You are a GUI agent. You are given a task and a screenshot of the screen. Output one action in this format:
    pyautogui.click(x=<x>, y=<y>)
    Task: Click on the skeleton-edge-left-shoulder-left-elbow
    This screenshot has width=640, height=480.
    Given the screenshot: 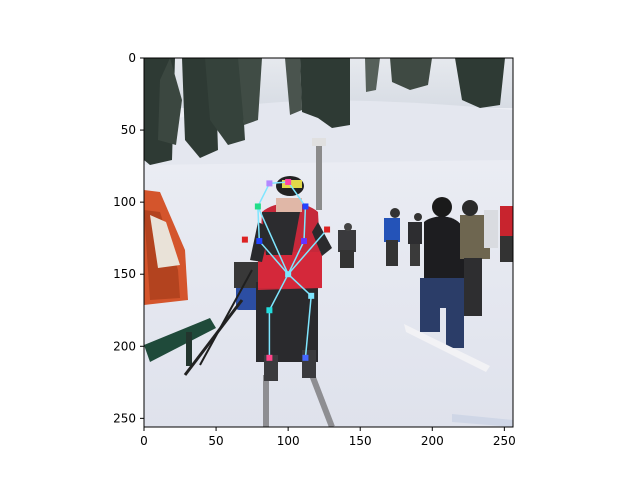 What is the action you would take?
    pyautogui.click(x=259, y=224)
    